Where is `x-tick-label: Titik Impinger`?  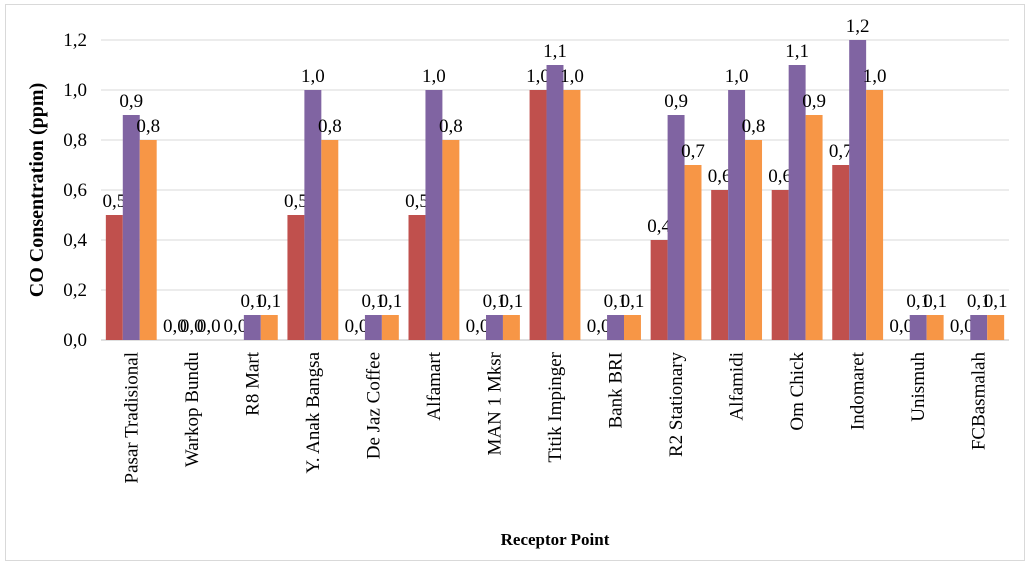
x-tick-label: Titik Impinger is located at coordinates (555, 406).